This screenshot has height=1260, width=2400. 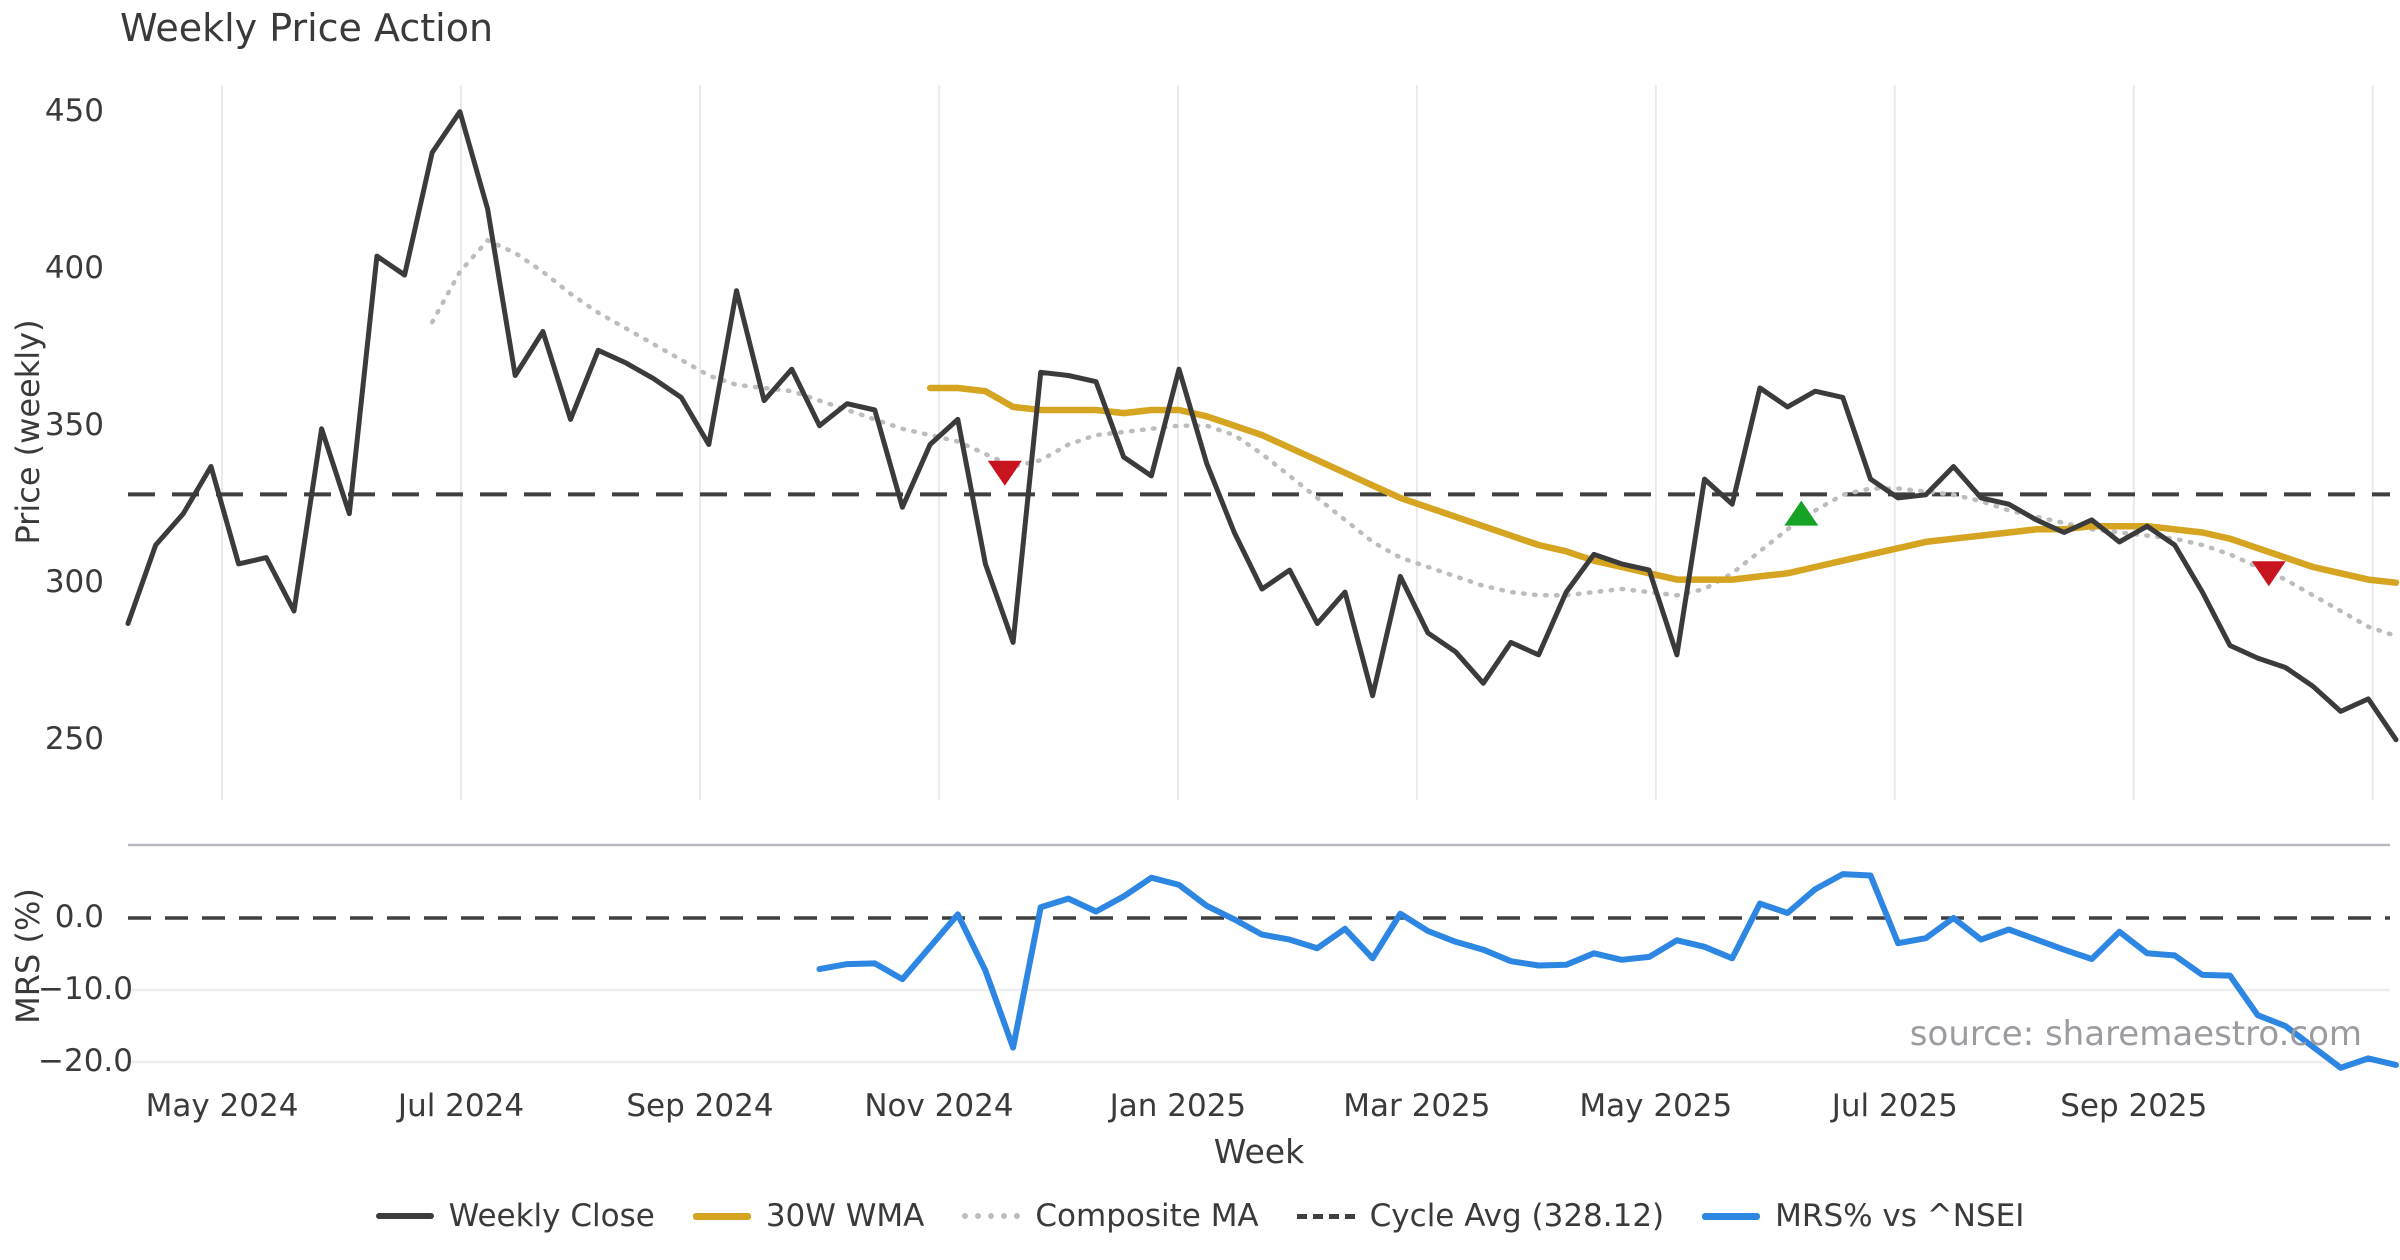 What do you see at coordinates (551, 1216) in the screenshot?
I see `legend-label: Weekly Close` at bounding box center [551, 1216].